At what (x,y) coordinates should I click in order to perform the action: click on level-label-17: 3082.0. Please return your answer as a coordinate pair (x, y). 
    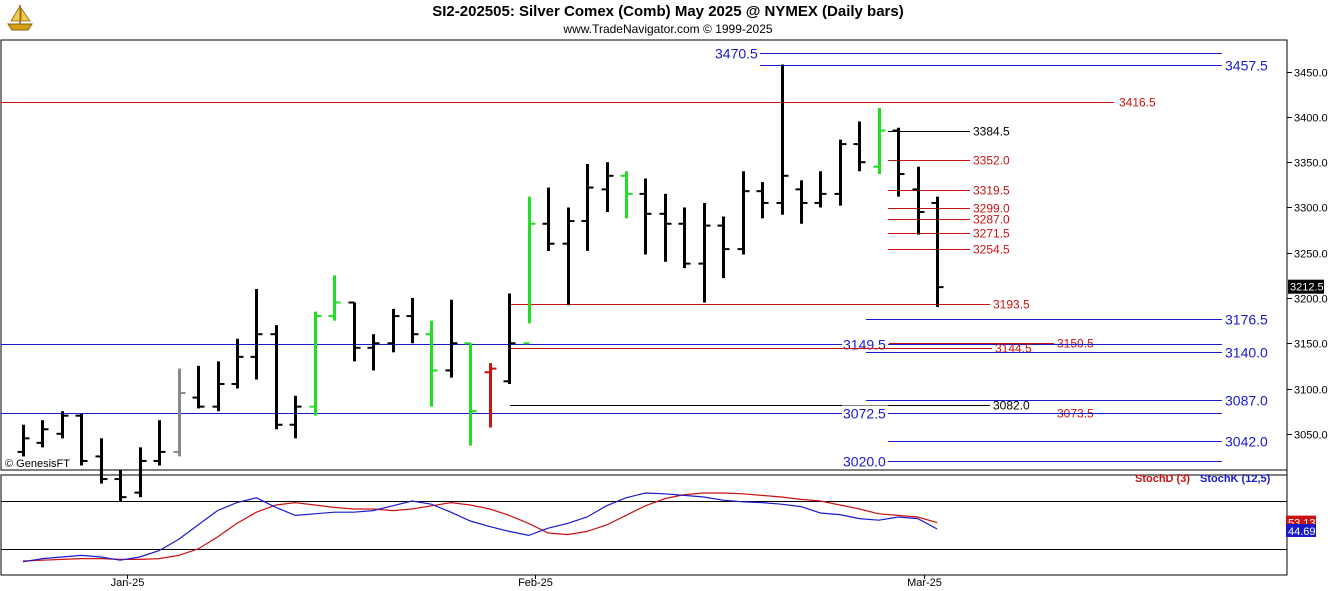
    Looking at the image, I should click on (1011, 406).